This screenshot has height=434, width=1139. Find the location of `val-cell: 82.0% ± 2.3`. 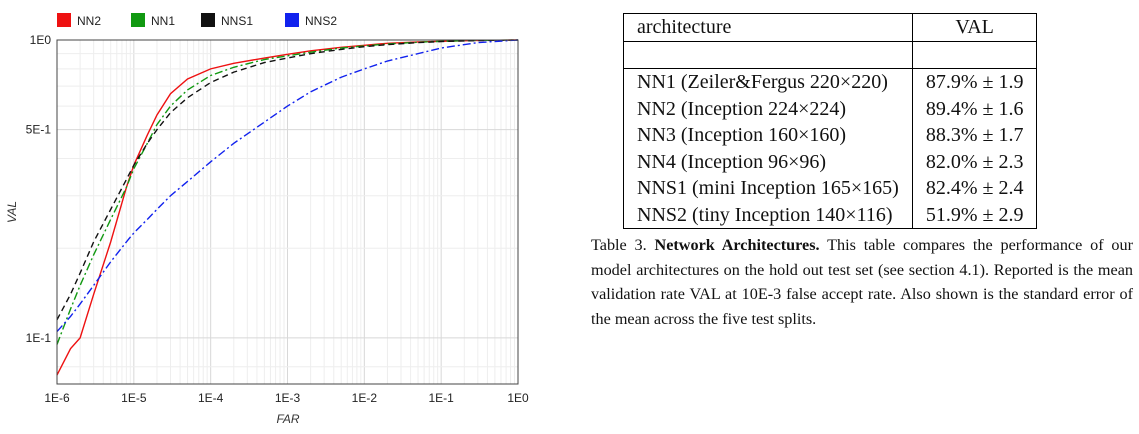

val-cell: 82.0% ± 2.3 is located at coordinates (974, 161).